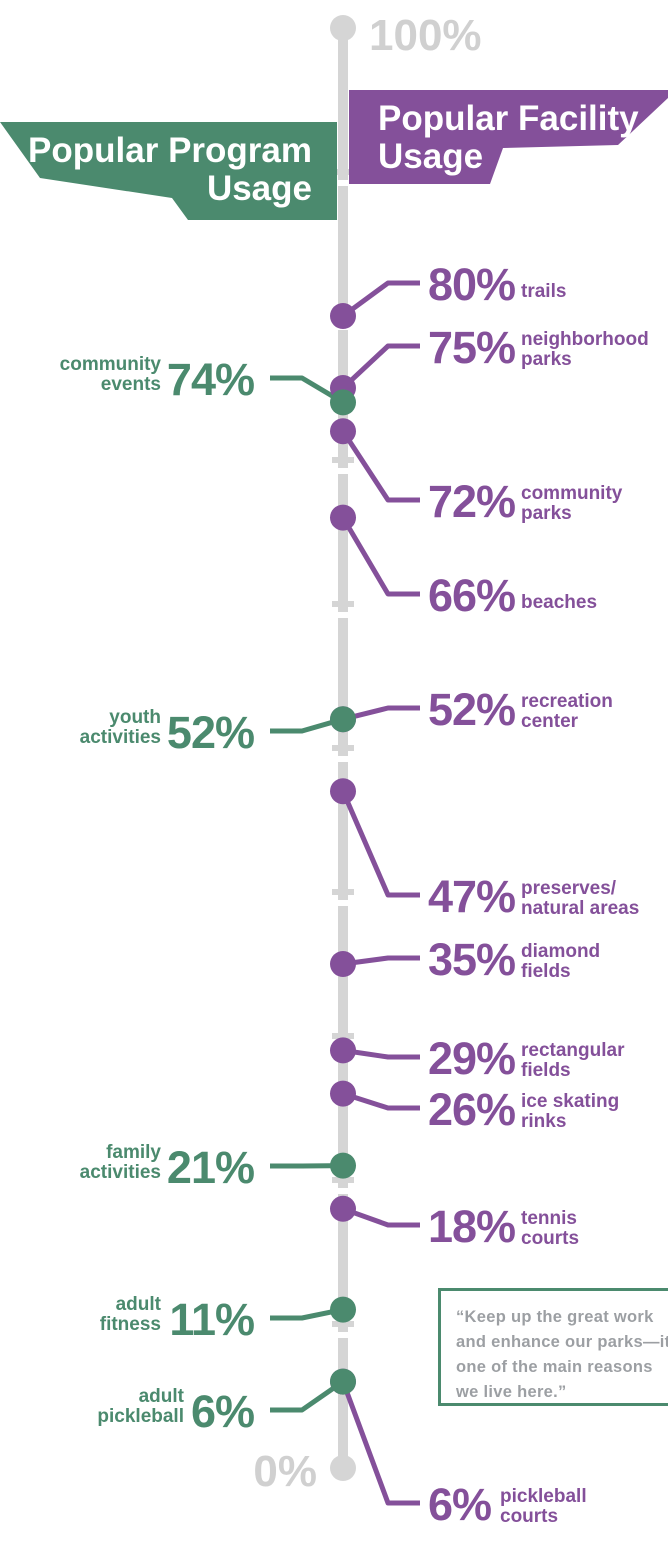  What do you see at coordinates (425, 35) in the screenshot?
I see `axis-top-label: 100%` at bounding box center [425, 35].